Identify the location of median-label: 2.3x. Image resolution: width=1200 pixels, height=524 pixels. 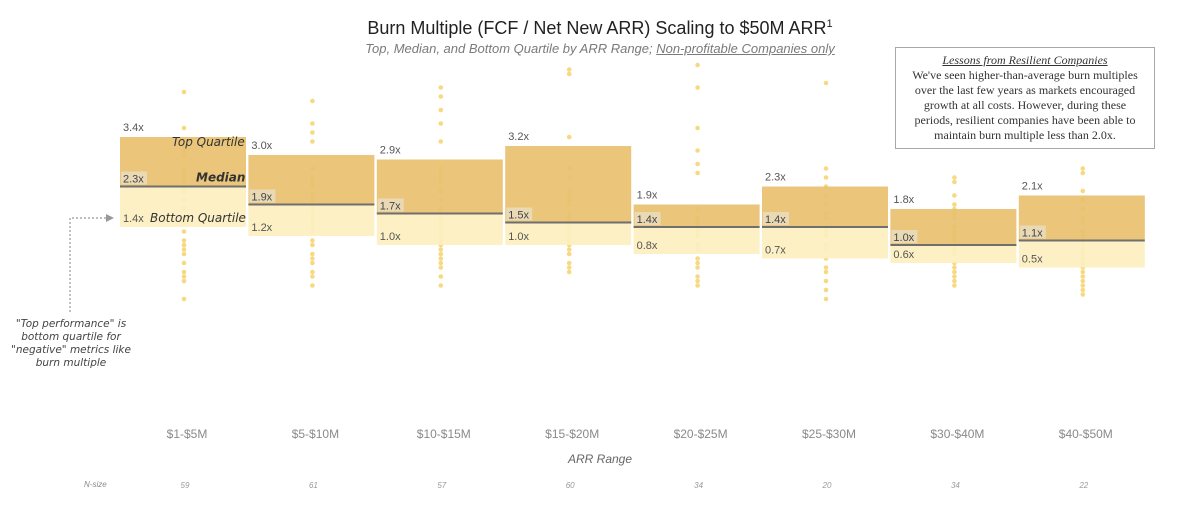
(133, 180).